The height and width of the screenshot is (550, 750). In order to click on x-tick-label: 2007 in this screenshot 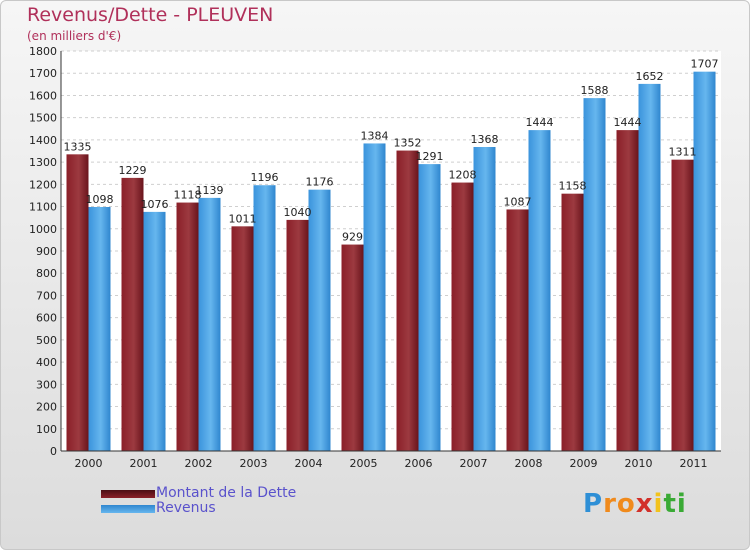, I will do `click(474, 463)`.